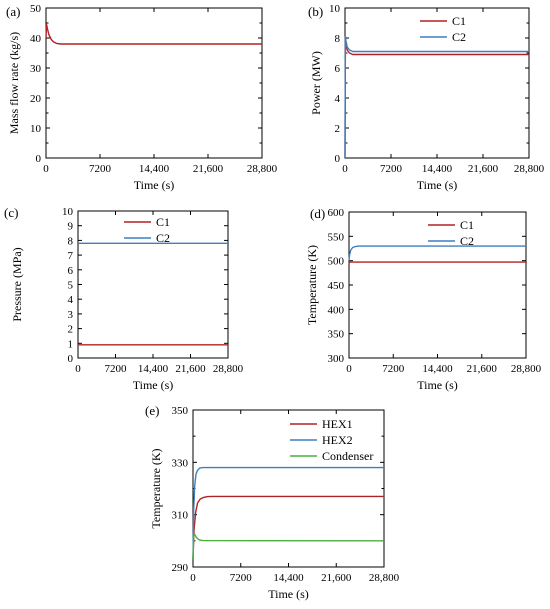  What do you see at coordinates (336, 286) in the screenshot?
I see `y-tick-label: 450` at bounding box center [336, 286].